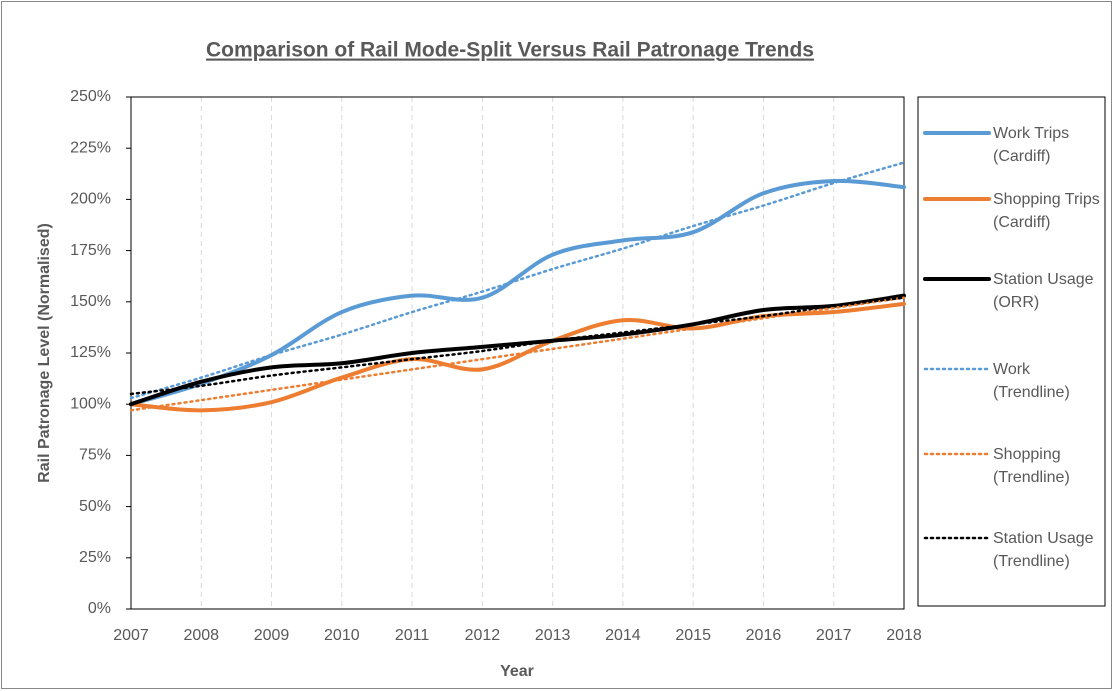 This screenshot has height=691, width=1114. Describe the element at coordinates (483, 635) in the screenshot. I see `x-tick-label: 2012` at that location.